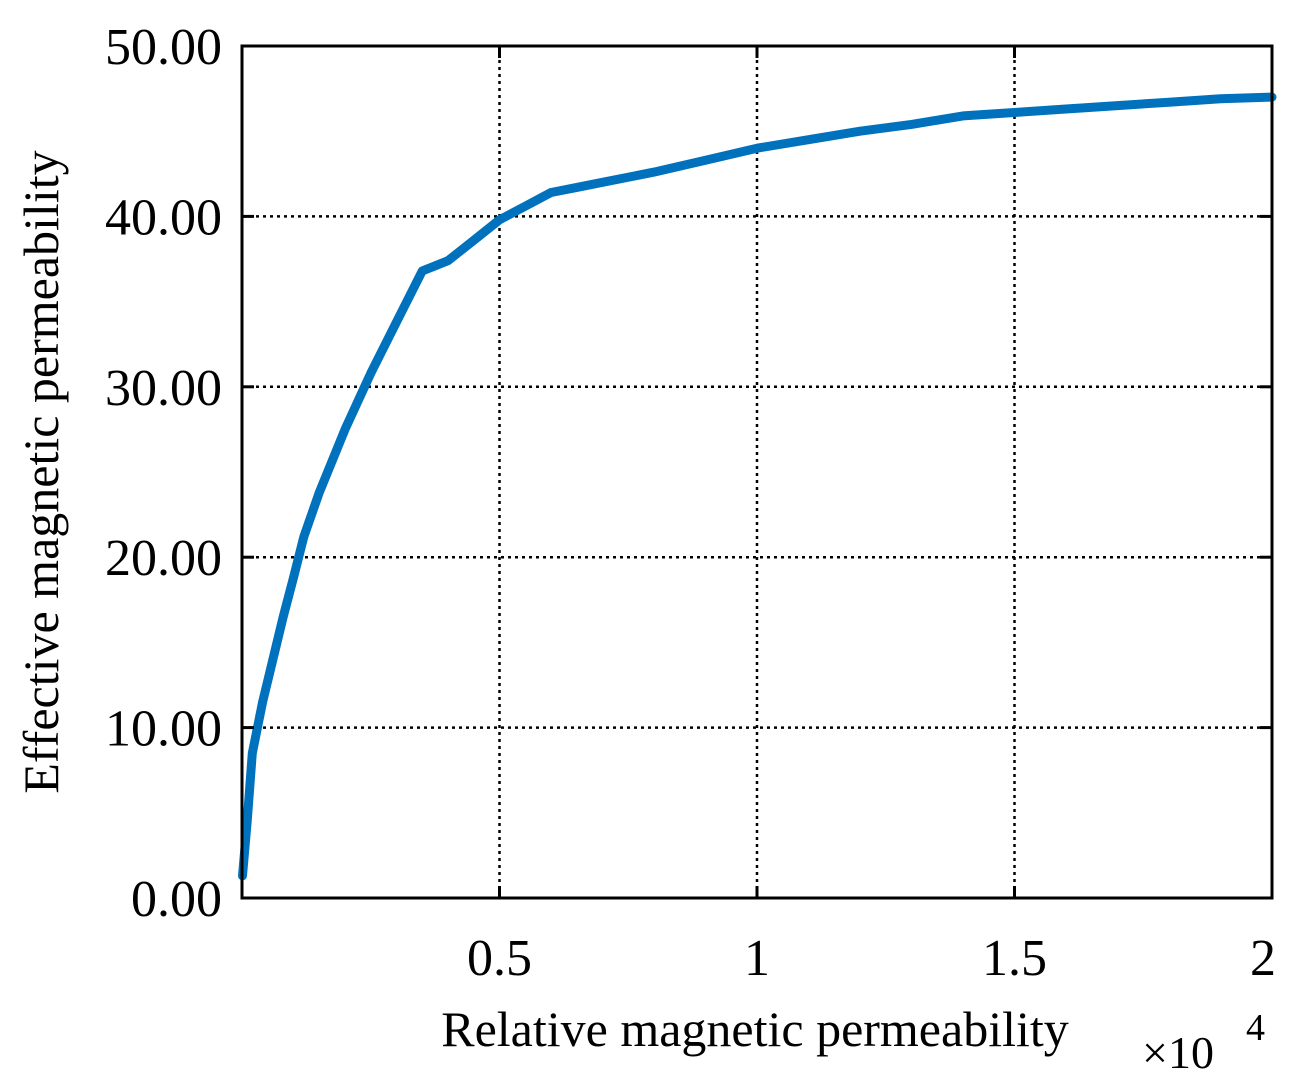  I want to click on x-tick-label: 2, so click(1263, 958).